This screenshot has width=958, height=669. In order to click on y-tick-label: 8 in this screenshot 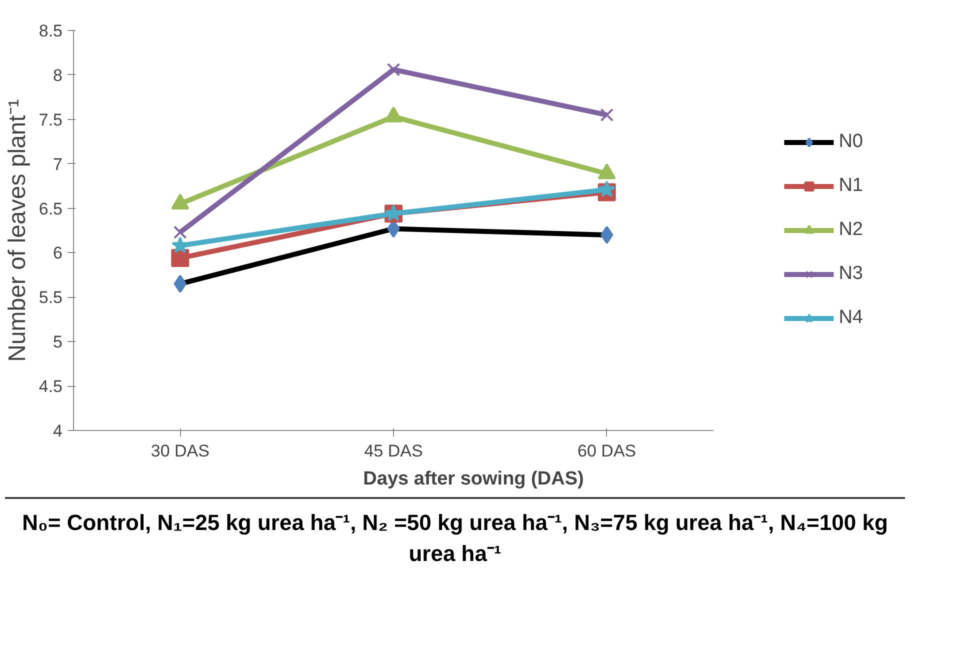, I will do `click(58, 75)`.